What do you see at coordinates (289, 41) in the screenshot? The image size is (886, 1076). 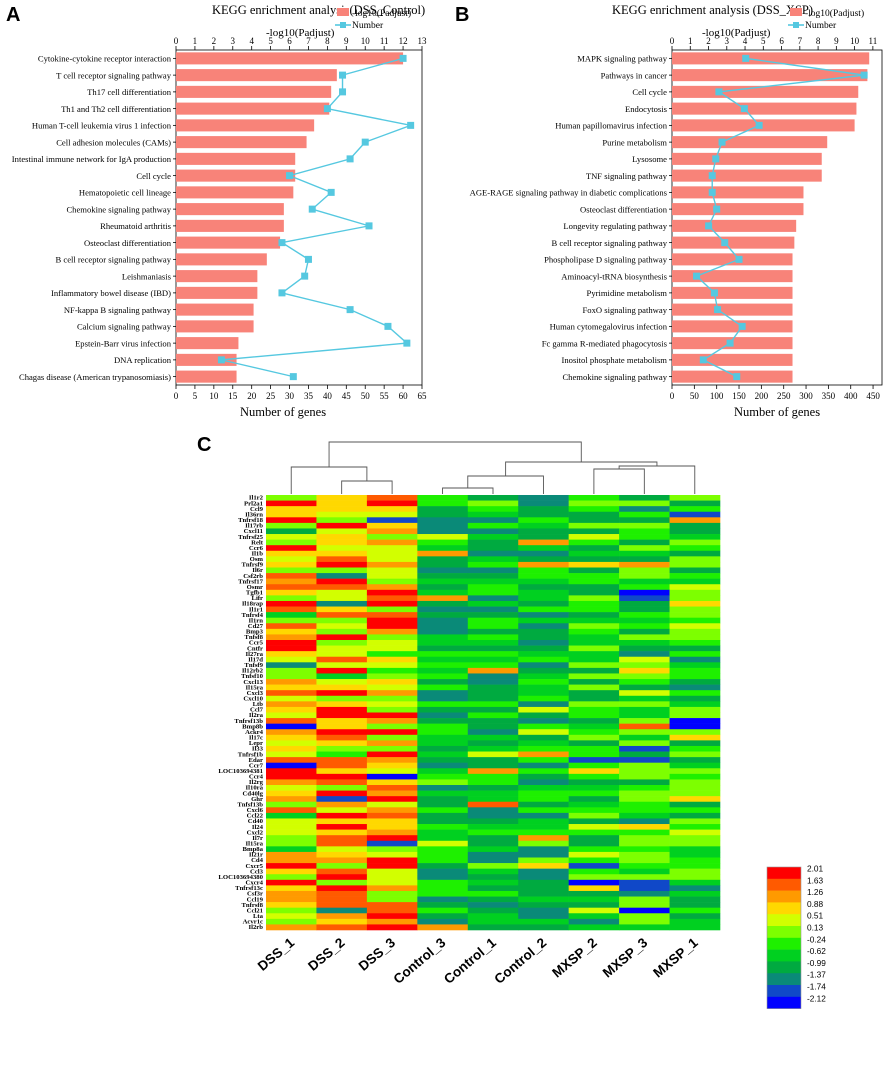 I see `top-tick-label: 6` at bounding box center [289, 41].